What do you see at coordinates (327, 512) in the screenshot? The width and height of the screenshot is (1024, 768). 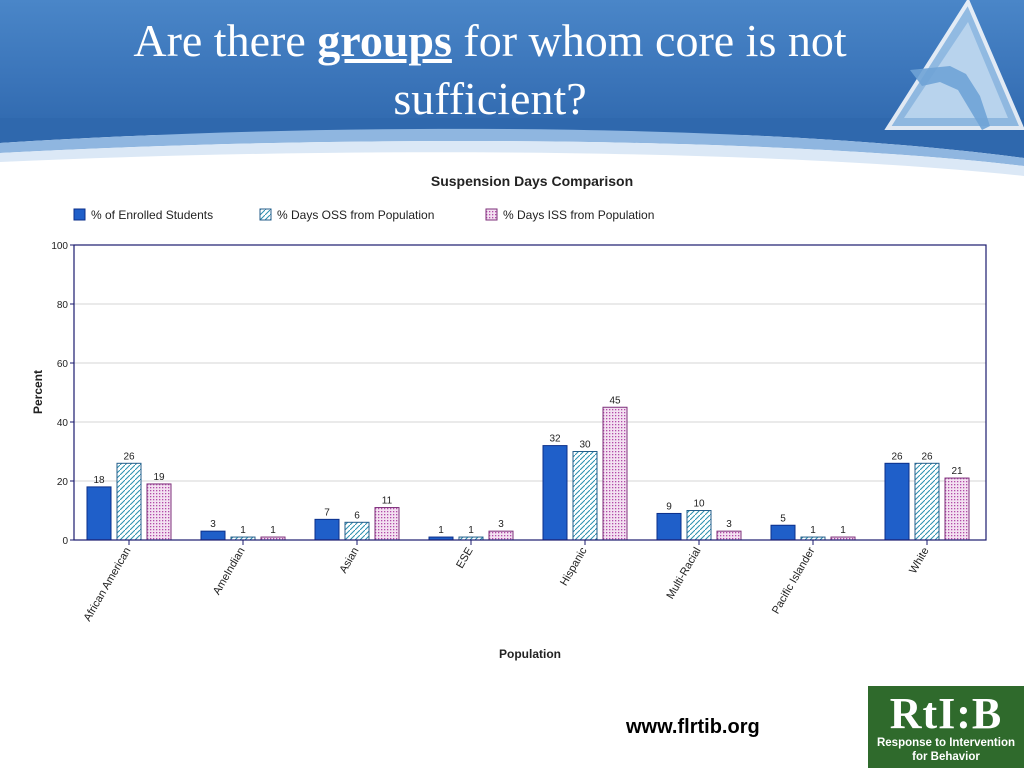 I see `data-label: 7` at bounding box center [327, 512].